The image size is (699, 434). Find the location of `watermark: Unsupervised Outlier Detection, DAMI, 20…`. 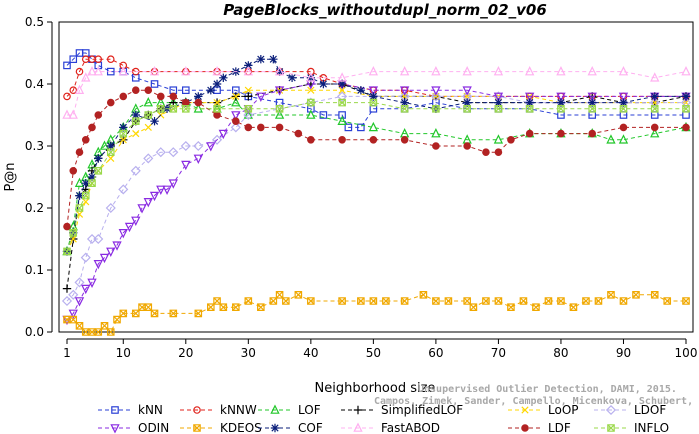

watermark: Unsupervised Outlier Detection, DAMI, 20… is located at coordinates (536, 395).